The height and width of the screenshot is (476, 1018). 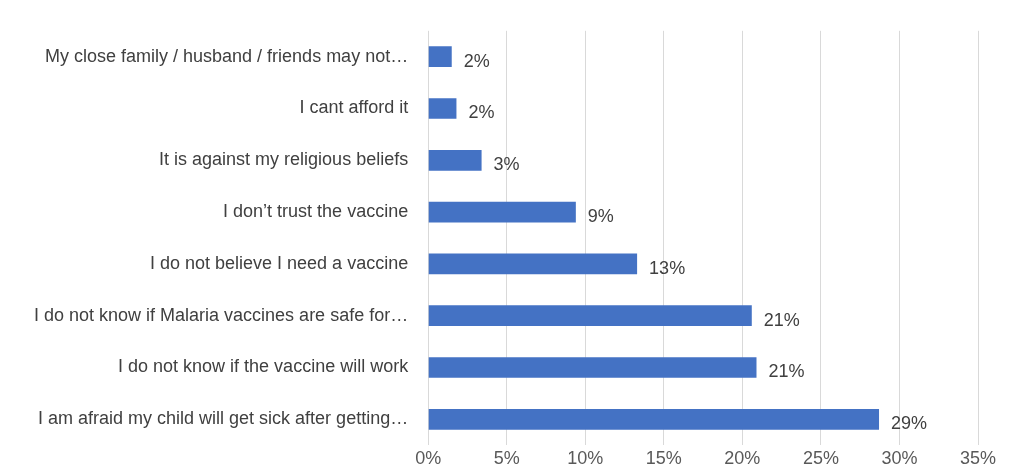 I want to click on x-tick-label: 35%, so click(x=978, y=457).